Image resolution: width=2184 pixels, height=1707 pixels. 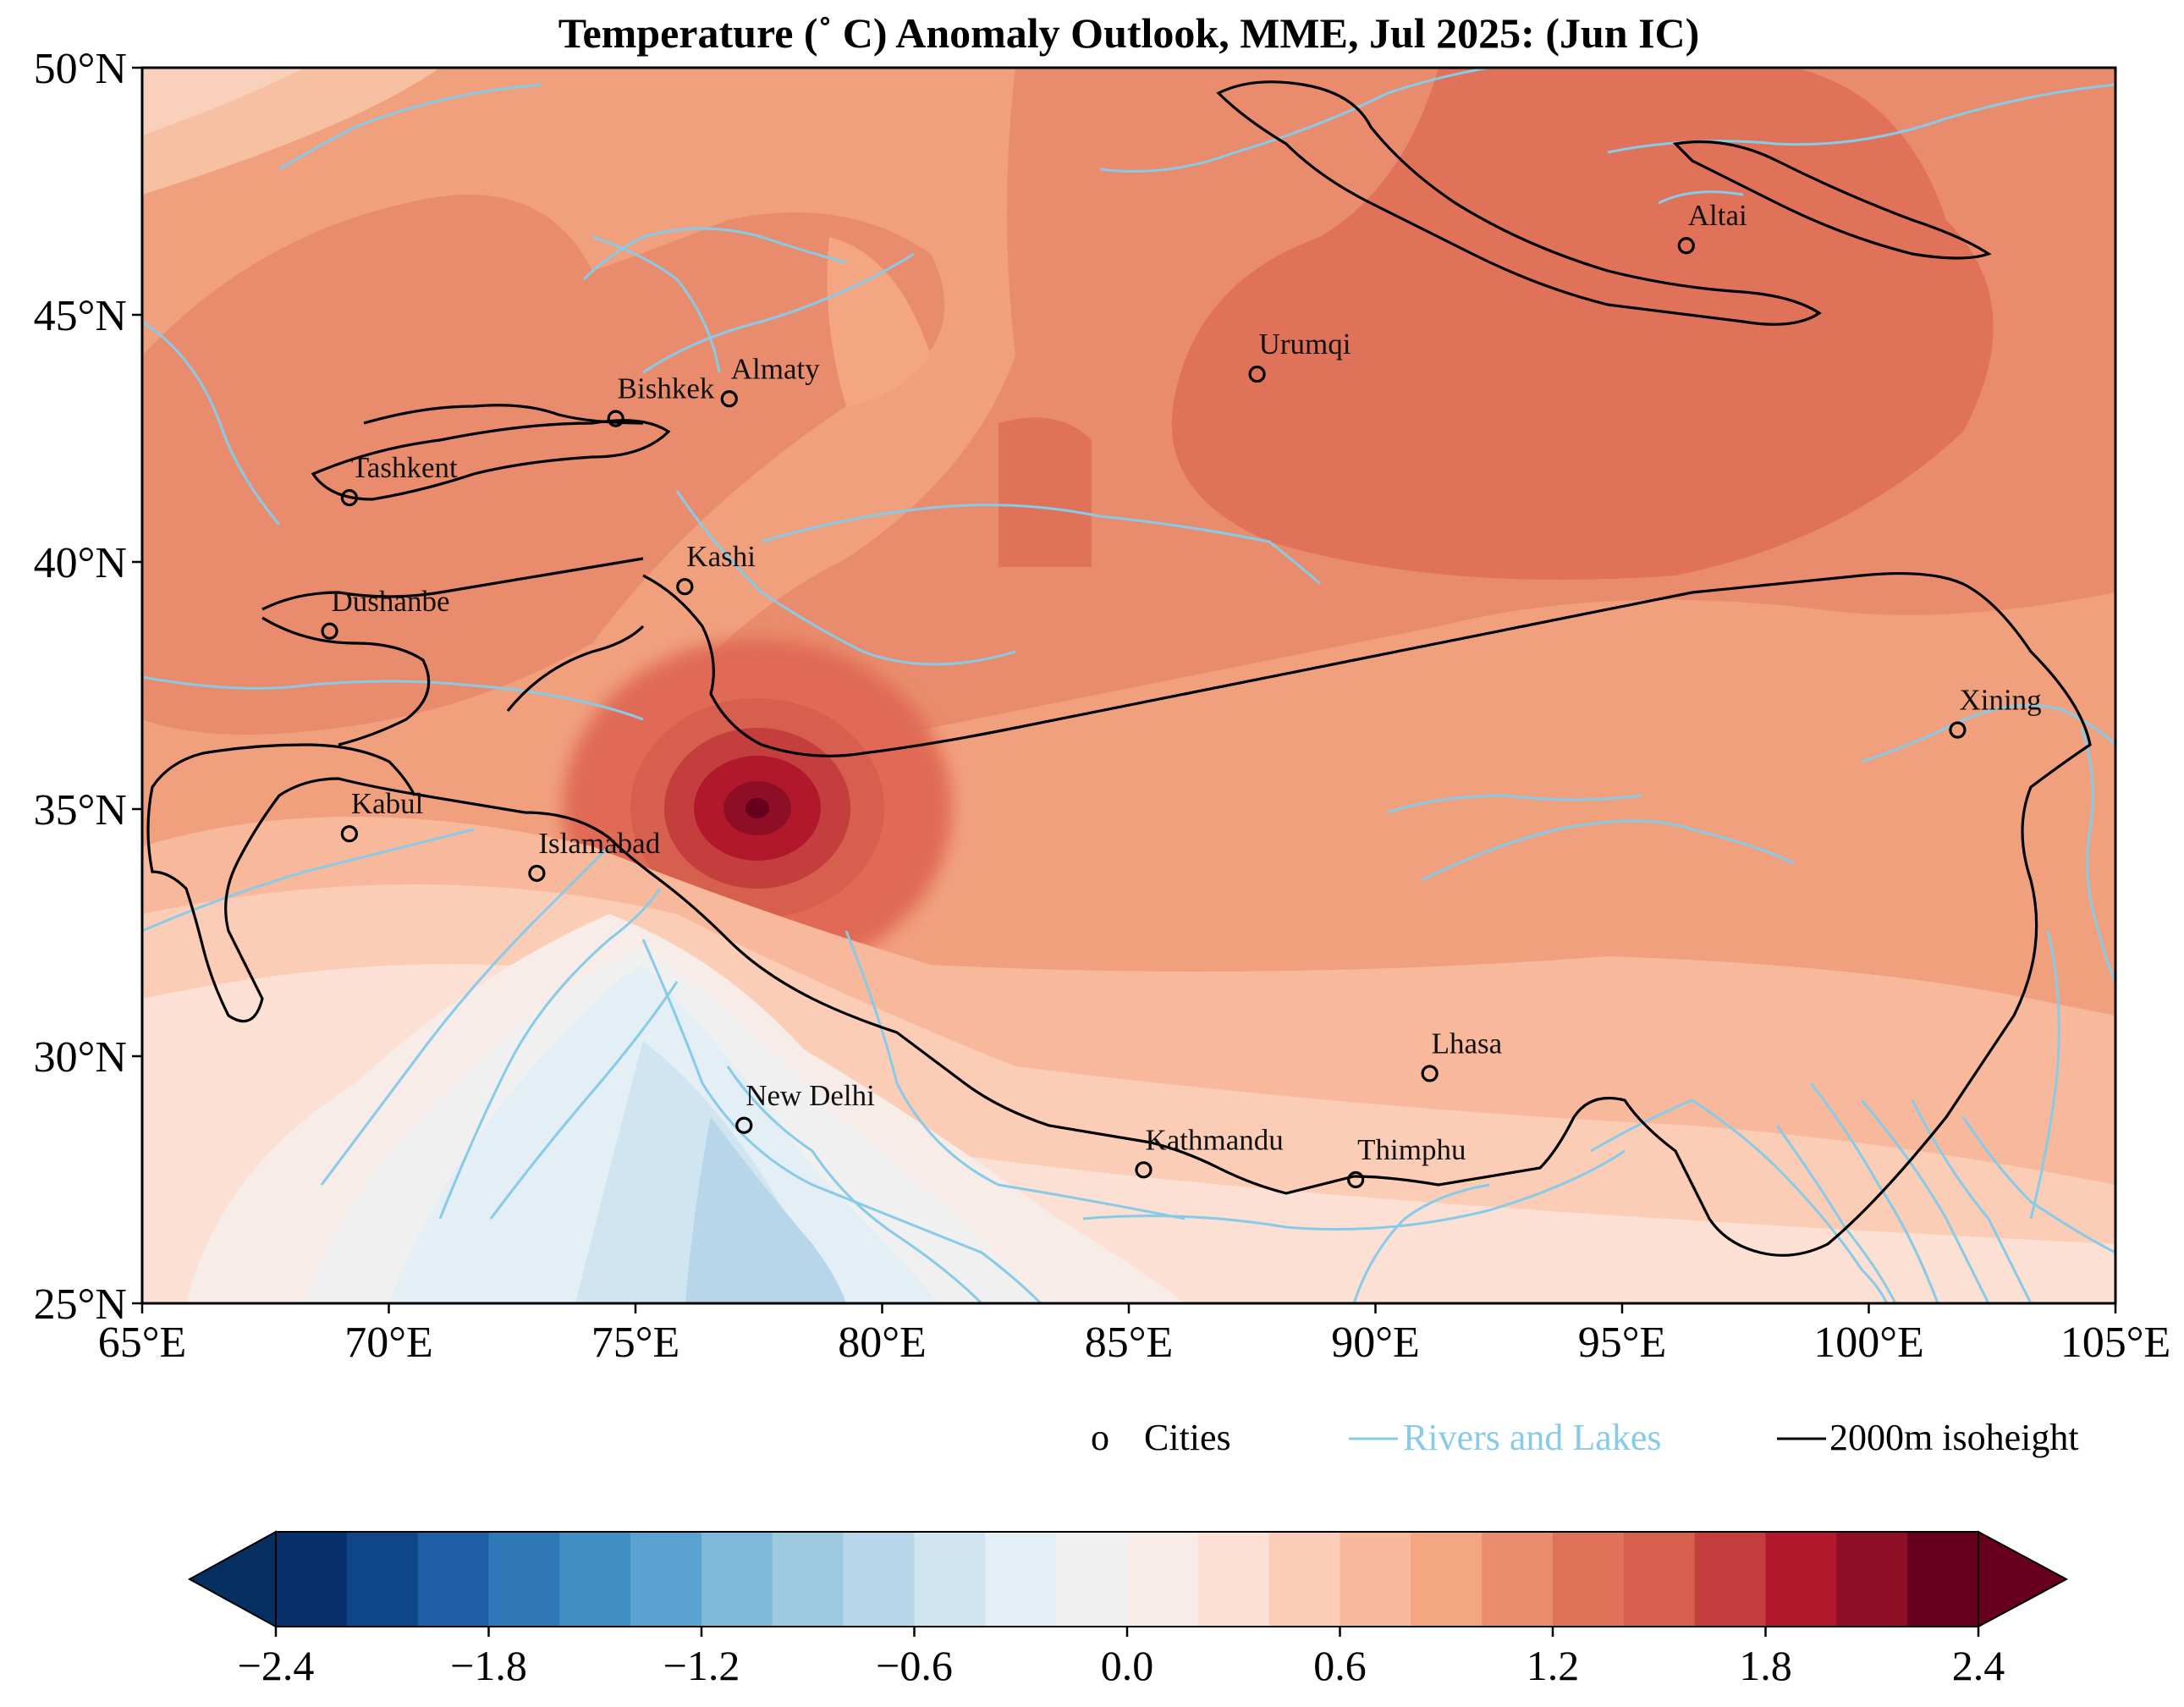 What do you see at coordinates (1305, 344) in the screenshot?
I see `city-label: Urumqi` at bounding box center [1305, 344].